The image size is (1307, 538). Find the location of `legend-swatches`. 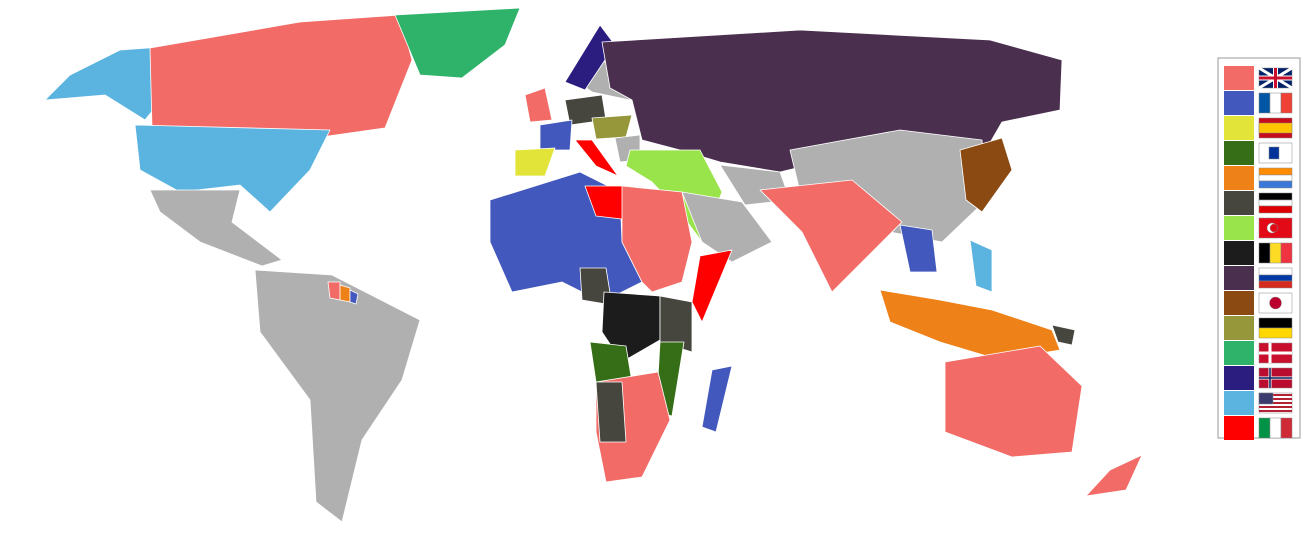

legend-swatches is located at coordinates (1239, 253).